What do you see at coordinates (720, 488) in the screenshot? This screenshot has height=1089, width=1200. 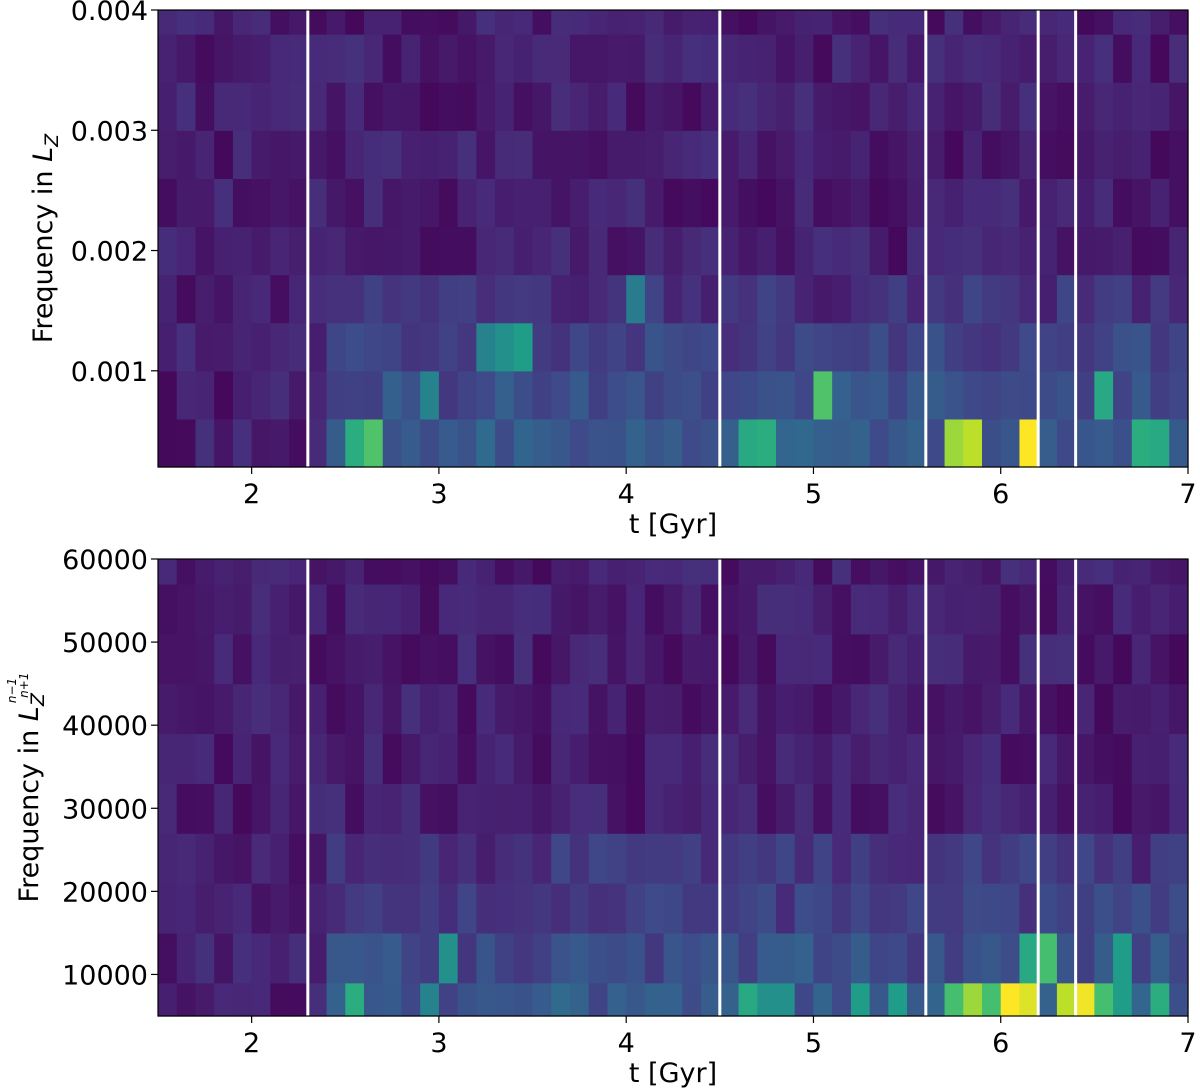 I see `x-axis-ticks: 2 3 4 5 6 7` at bounding box center [720, 488].